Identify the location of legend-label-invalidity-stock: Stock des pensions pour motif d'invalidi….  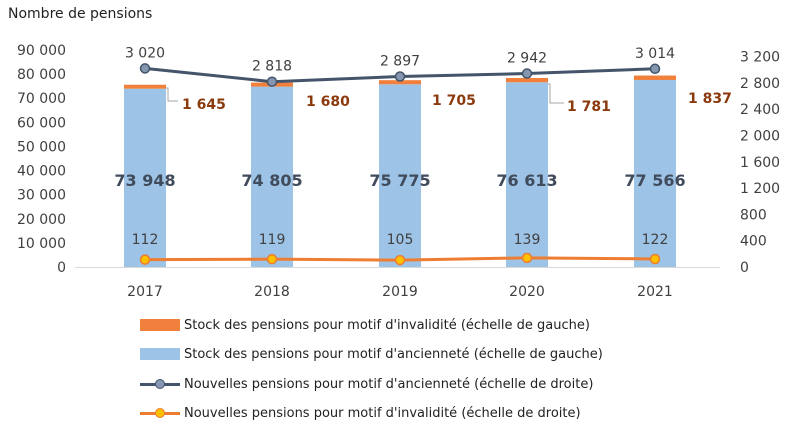
(387, 325).